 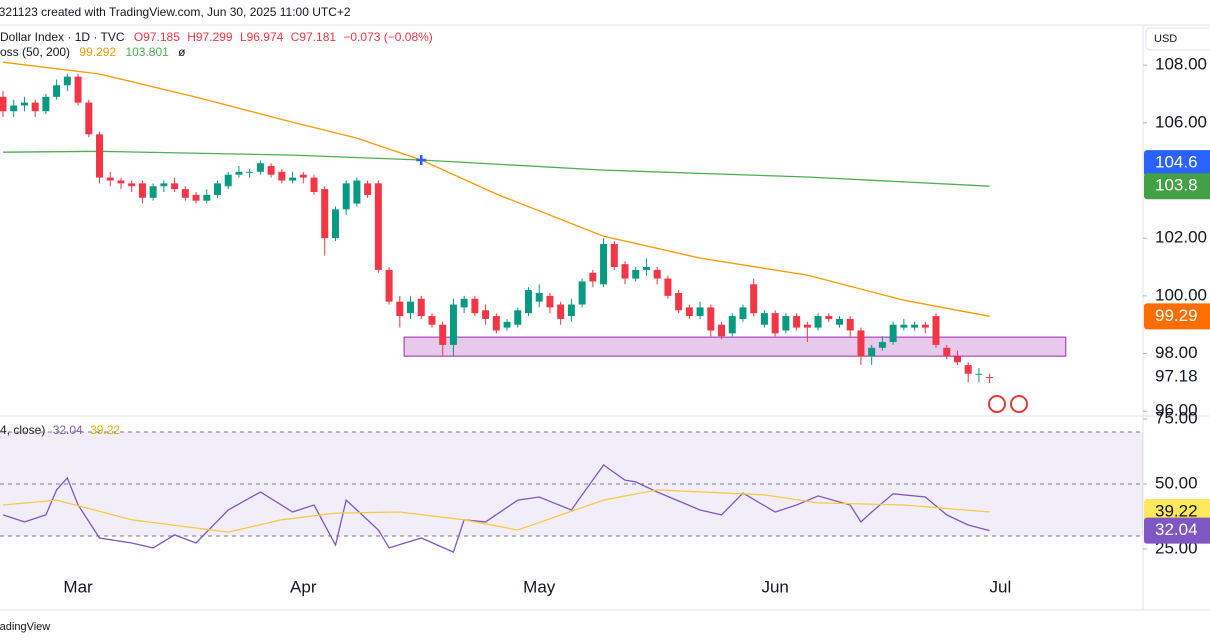 I want to click on x-tick-label: Mar, so click(x=78, y=586).